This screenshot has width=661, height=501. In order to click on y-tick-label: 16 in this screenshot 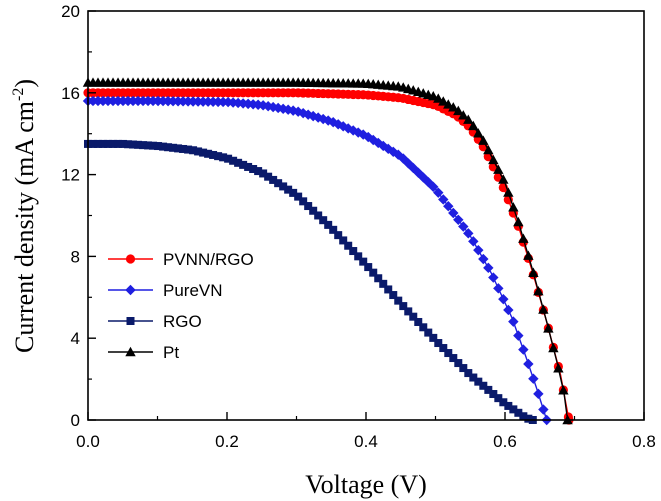, I will do `click(70, 93)`.